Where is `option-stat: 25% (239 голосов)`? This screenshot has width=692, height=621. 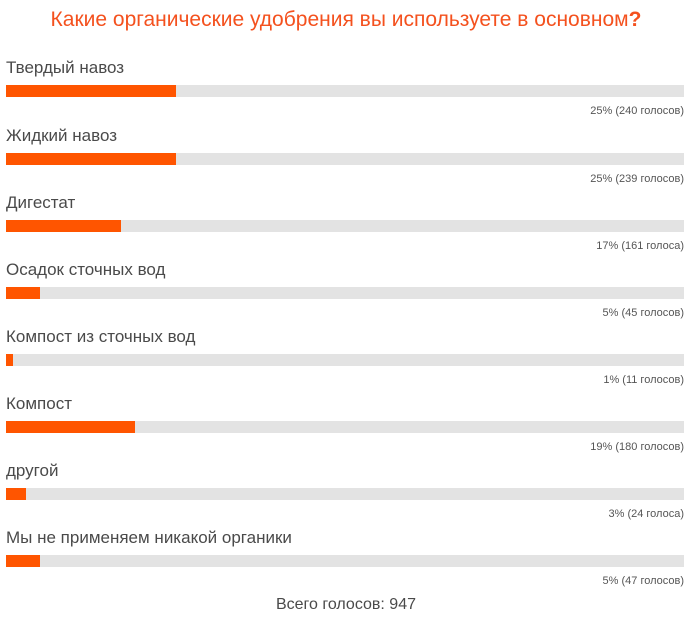 option-stat: 25% (239 голосов) is located at coordinates (637, 179).